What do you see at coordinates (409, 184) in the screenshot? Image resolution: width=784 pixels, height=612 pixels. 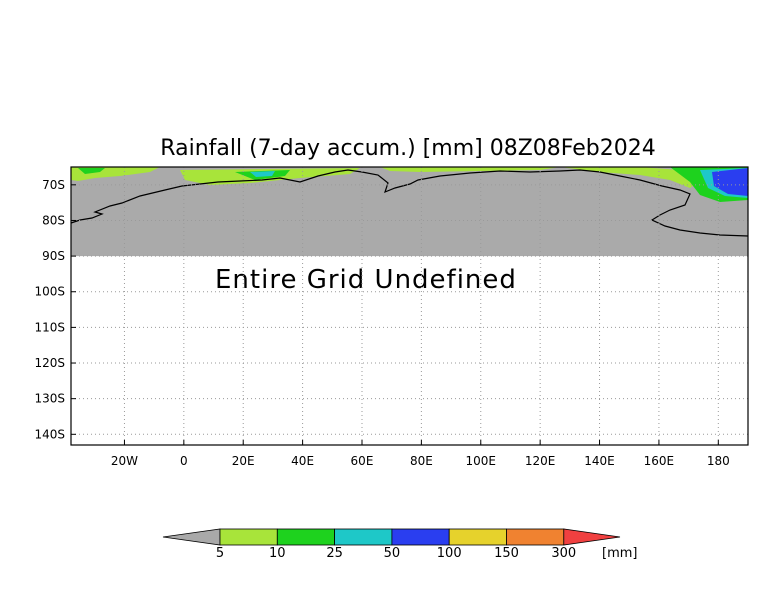 I see `rainfall-patches` at bounding box center [409, 184].